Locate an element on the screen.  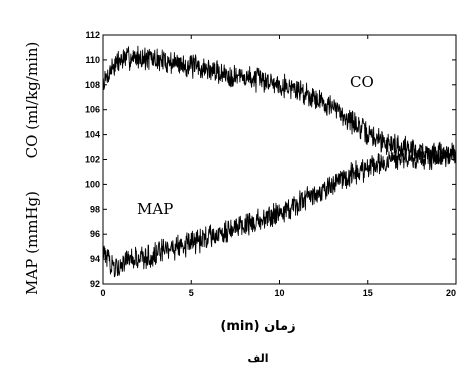
x-tick-label: 10 is located at coordinates (279, 293).